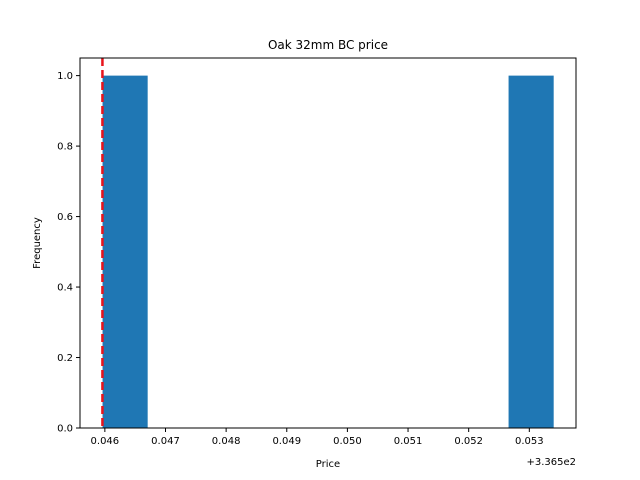 The image size is (640, 480). Describe the element at coordinates (65, 76) in the screenshot. I see `y-tick-label: 1.0` at that location.